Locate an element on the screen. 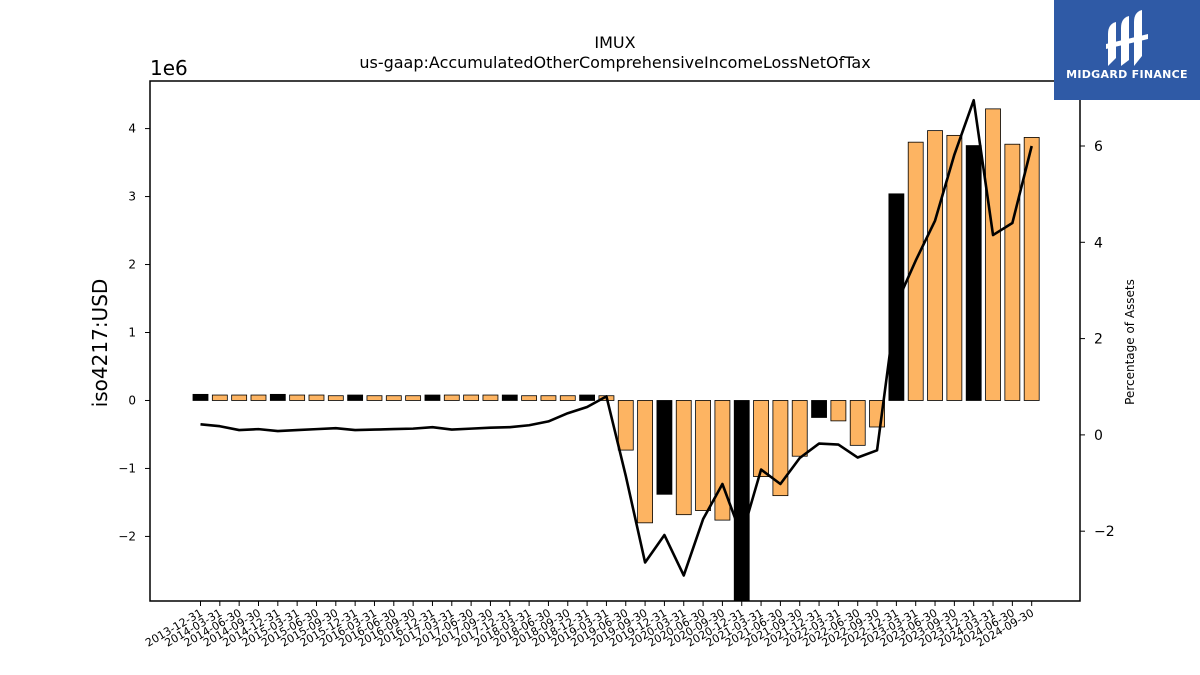 The height and width of the screenshot is (675, 1200). y-tick-label: 4 is located at coordinates (132, 129).